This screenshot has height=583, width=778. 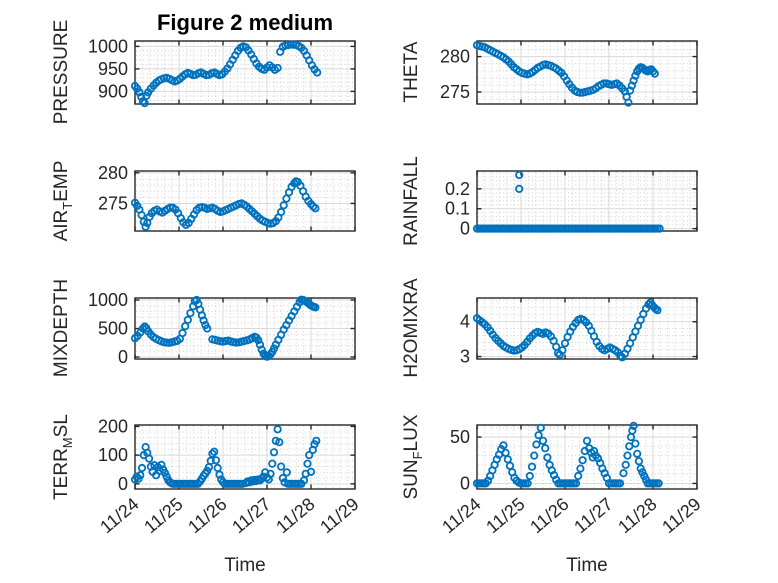 I want to click on x-tick-label: 11/29, so click(x=681, y=515).